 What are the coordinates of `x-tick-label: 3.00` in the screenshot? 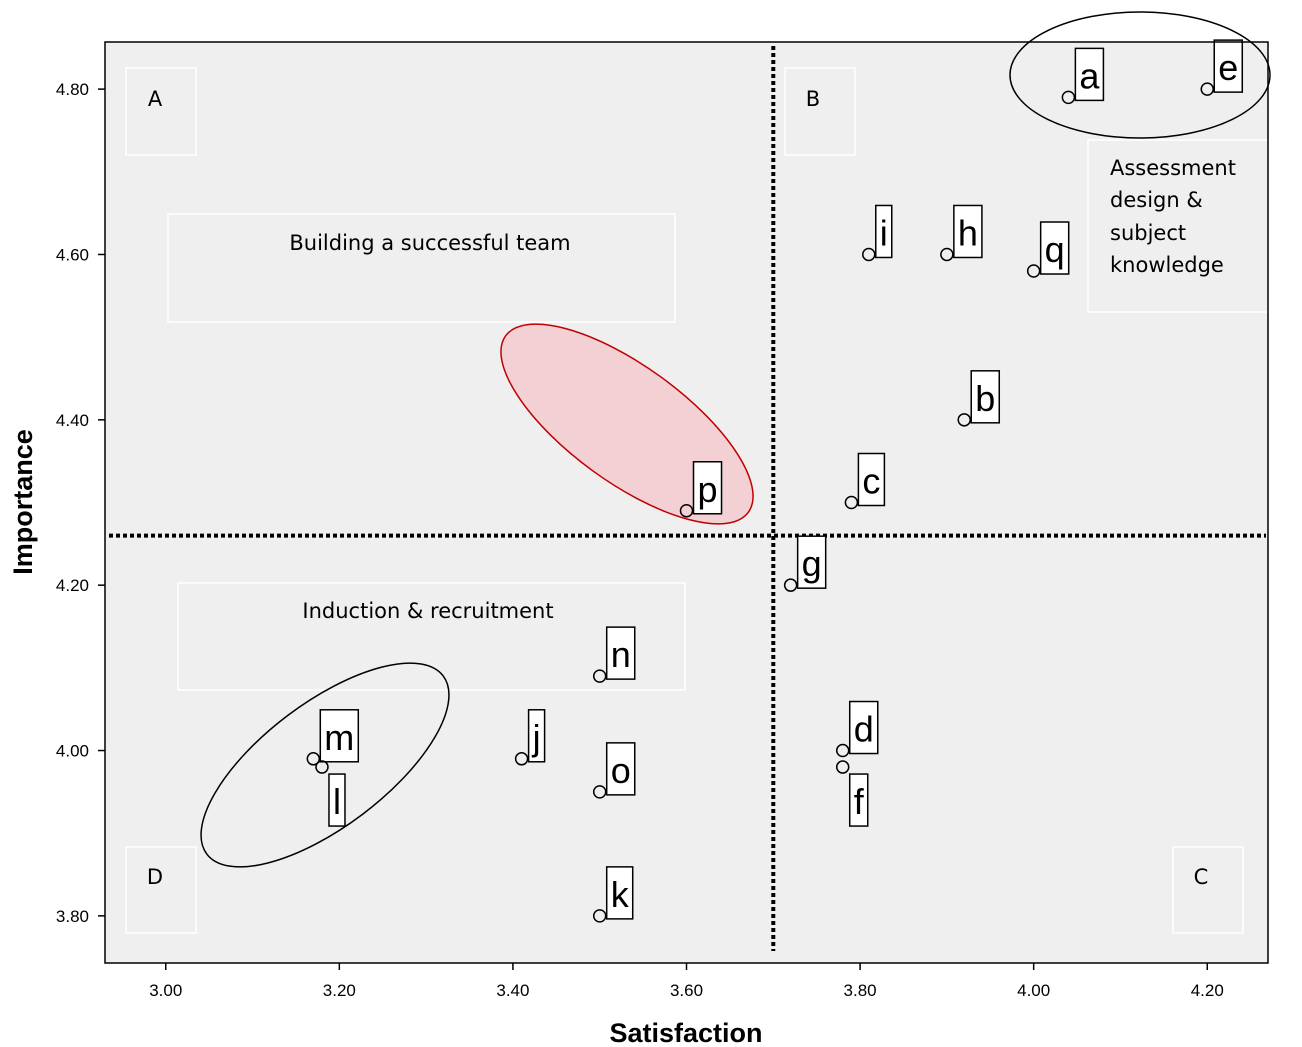 It's located at (165, 990).